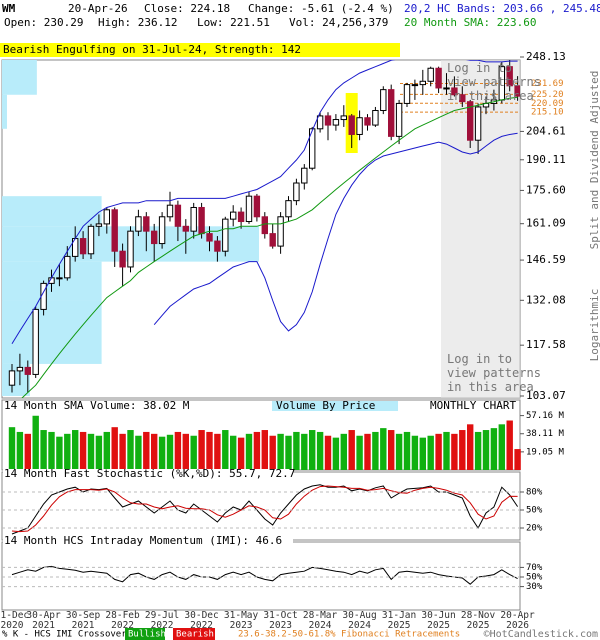 The width and height of the screenshot is (600, 640). What do you see at coordinates (359, 620) in the screenshot?
I see `x-tick-label: 30-Aug 2024` at bounding box center [359, 620].